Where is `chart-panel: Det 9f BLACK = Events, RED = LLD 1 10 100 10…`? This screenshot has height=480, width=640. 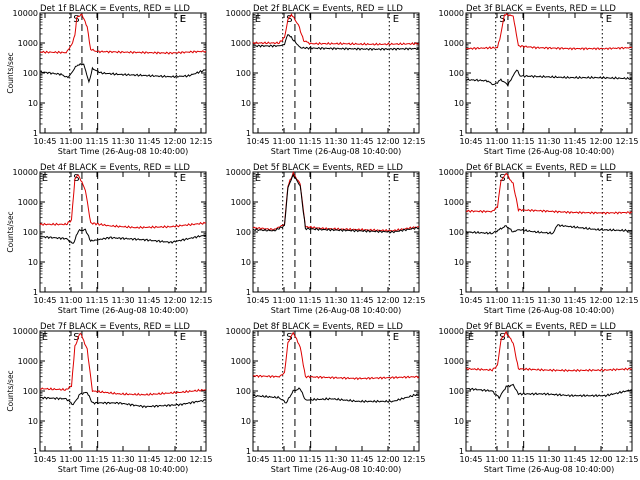 chart-panel: Det 9f BLACK = Events, RED = LLD 1 10 100 10… is located at coordinates (539, 398).